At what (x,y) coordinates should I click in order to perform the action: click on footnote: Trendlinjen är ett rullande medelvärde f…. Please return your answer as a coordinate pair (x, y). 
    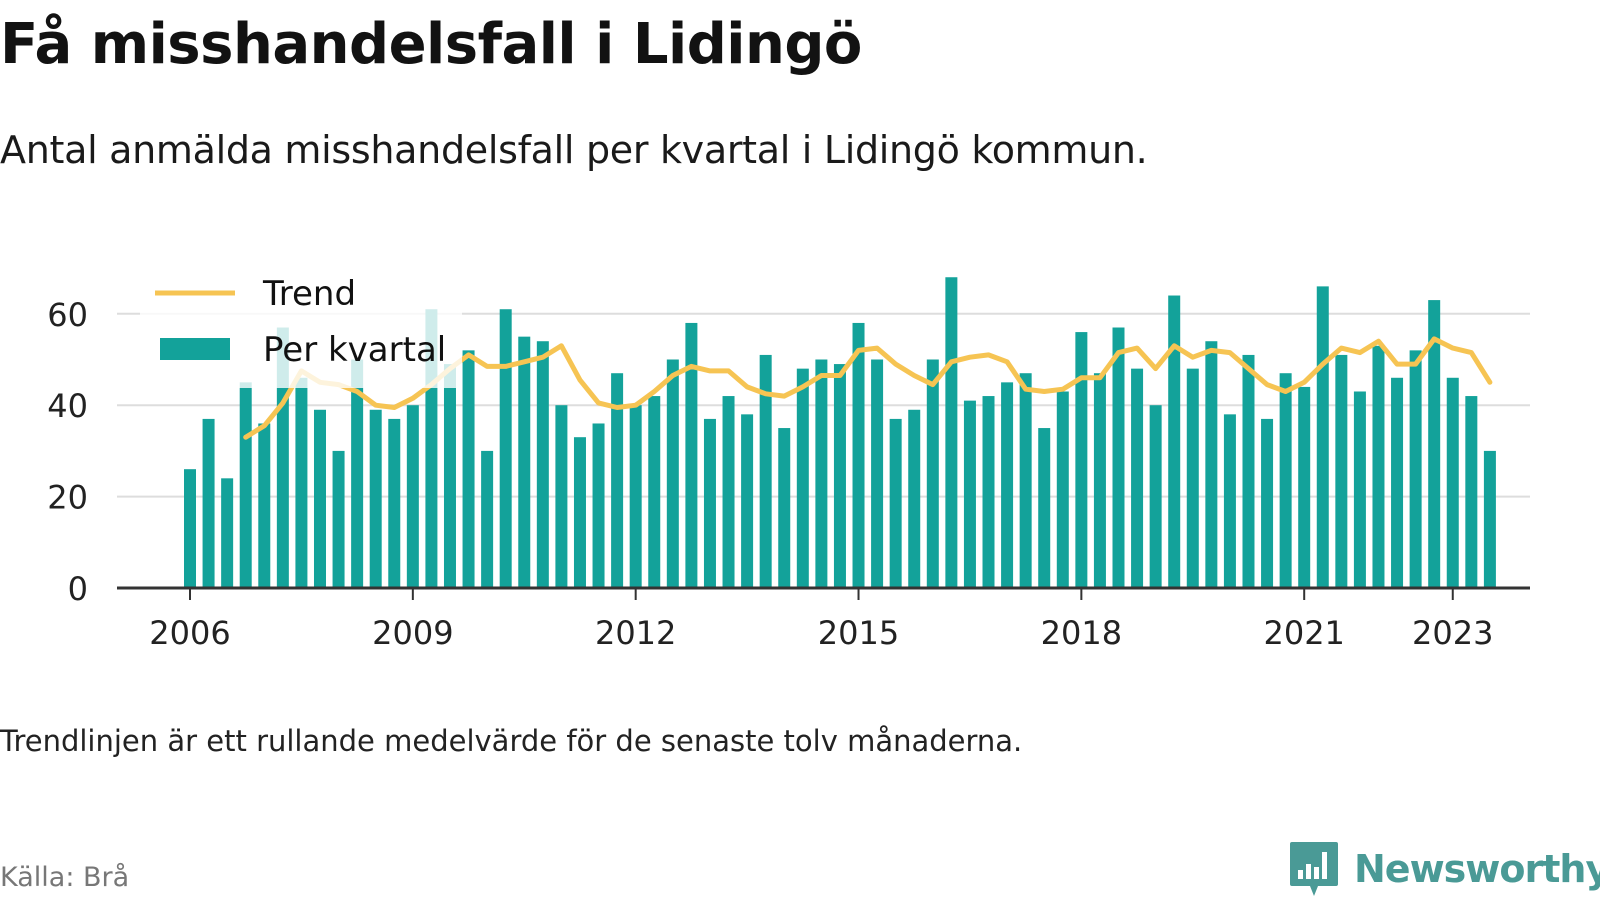
    Looking at the image, I should click on (511, 741).